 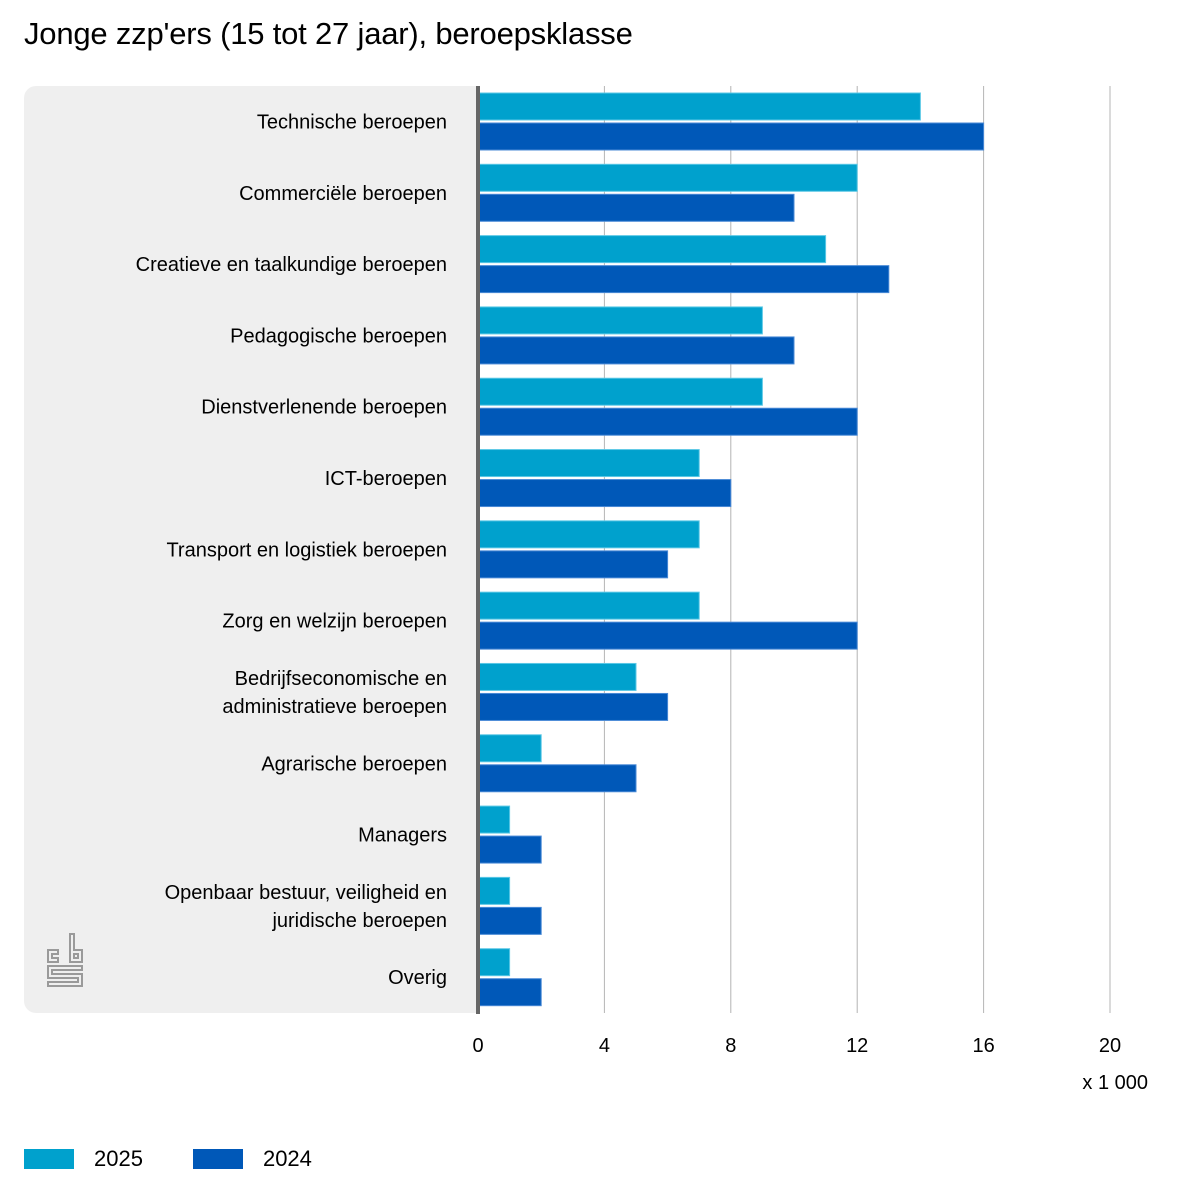 What do you see at coordinates (386, 479) in the screenshot?
I see `category-label: ICT-beroepen` at bounding box center [386, 479].